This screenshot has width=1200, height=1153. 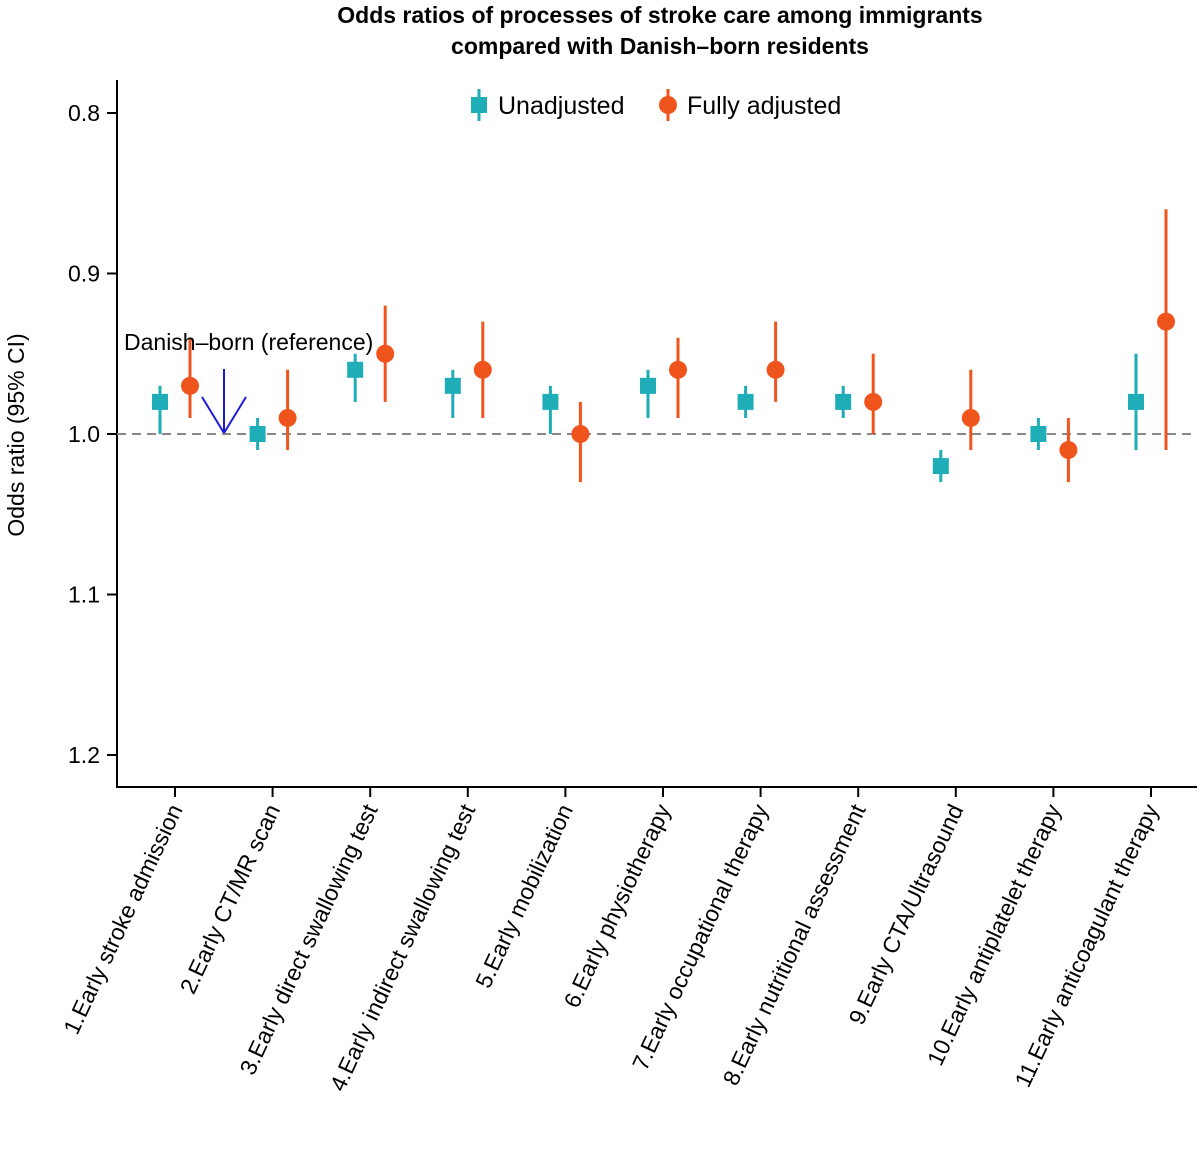 What do you see at coordinates (224, 401) in the screenshot?
I see `reference-arrow` at bounding box center [224, 401].